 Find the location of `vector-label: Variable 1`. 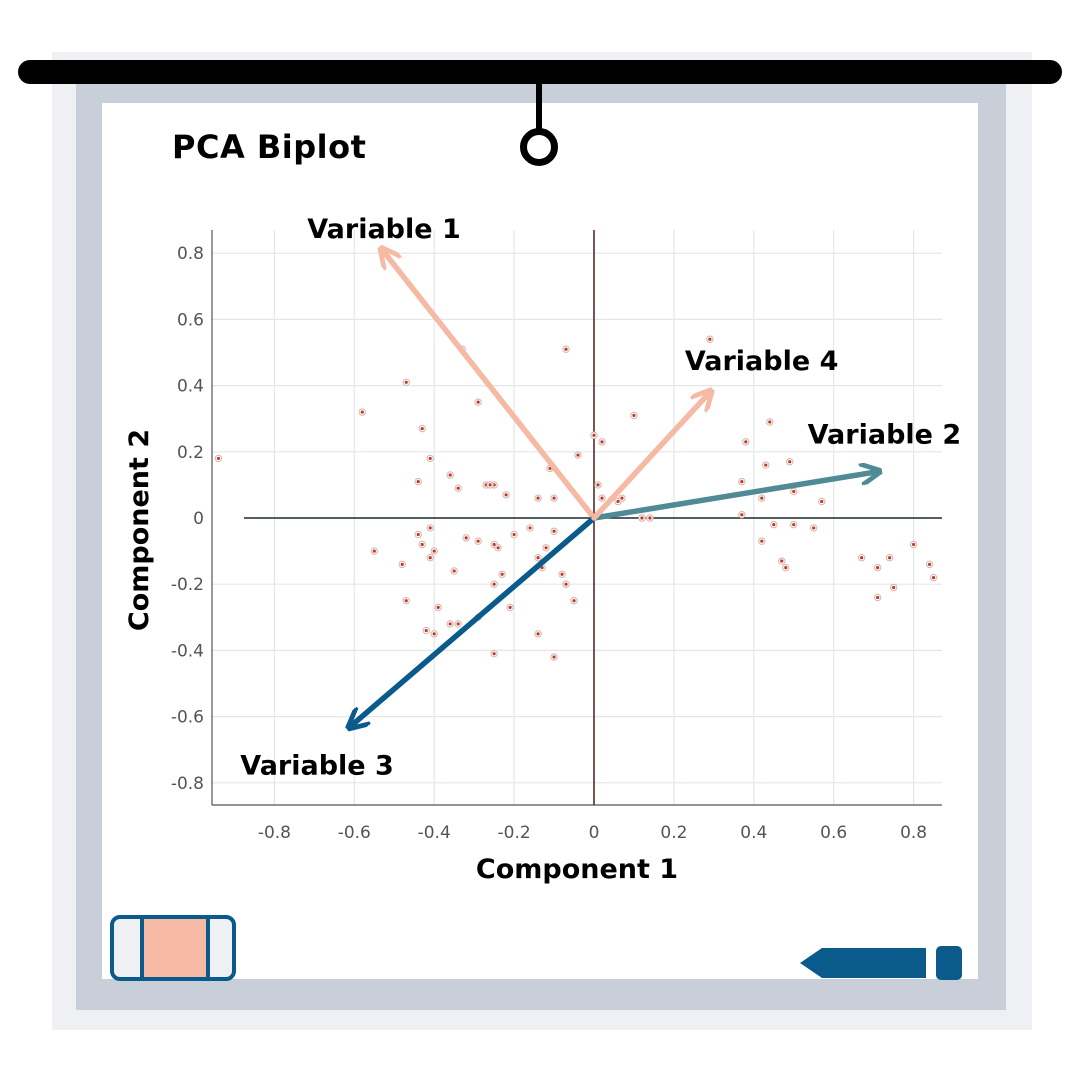

vector-label: Variable 1 is located at coordinates (384, 229).